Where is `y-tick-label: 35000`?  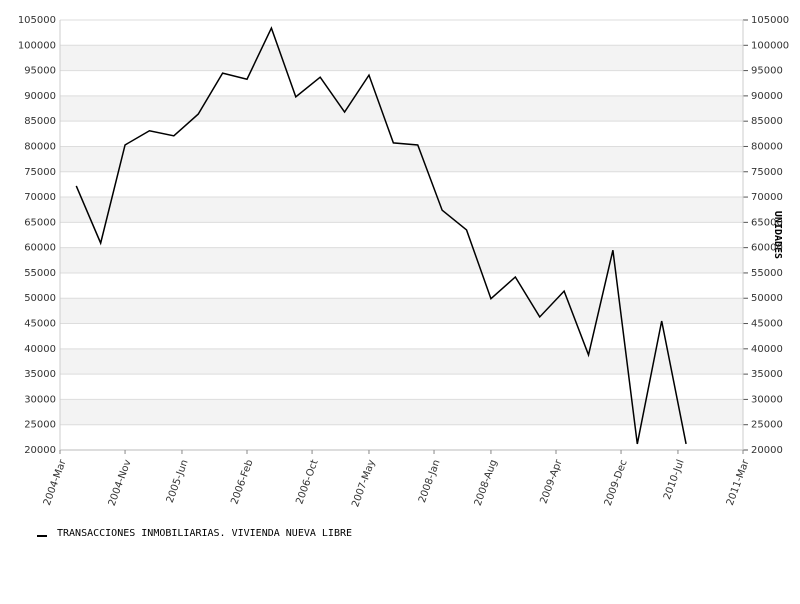 y-tick-label: 35000 is located at coordinates (40, 374).